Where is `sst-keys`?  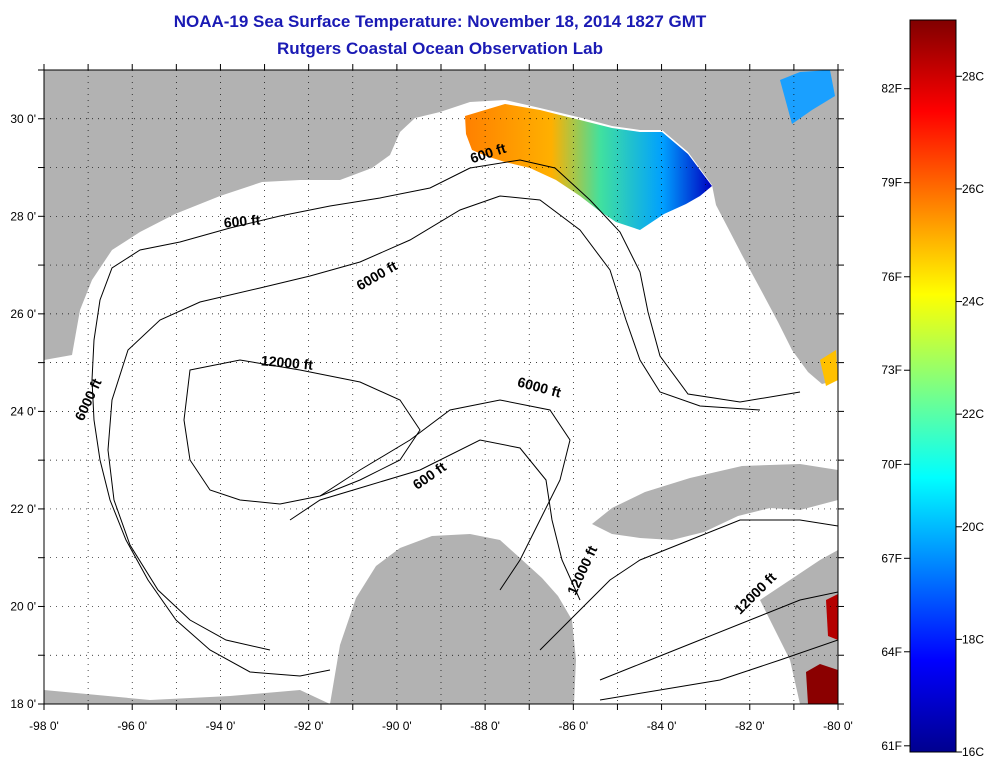
sst-keys is located at coordinates (829, 368).